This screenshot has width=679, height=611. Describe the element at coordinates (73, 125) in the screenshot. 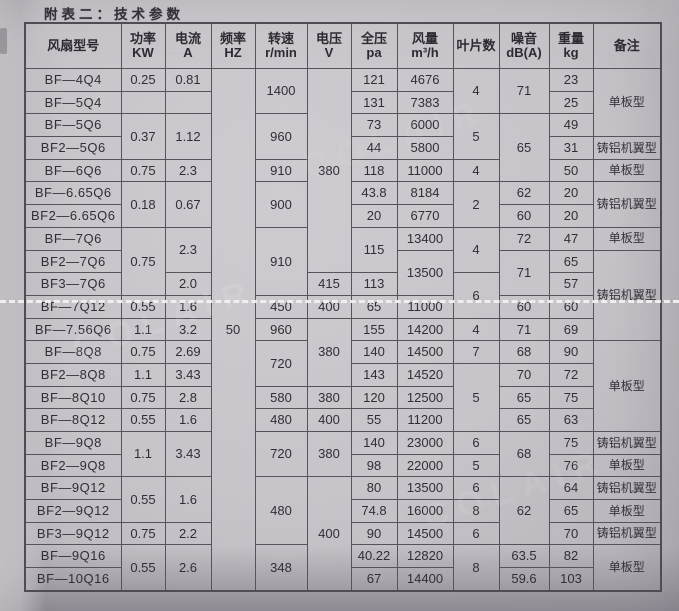

I see `fan-model-cell: BF—5Q6` at that location.